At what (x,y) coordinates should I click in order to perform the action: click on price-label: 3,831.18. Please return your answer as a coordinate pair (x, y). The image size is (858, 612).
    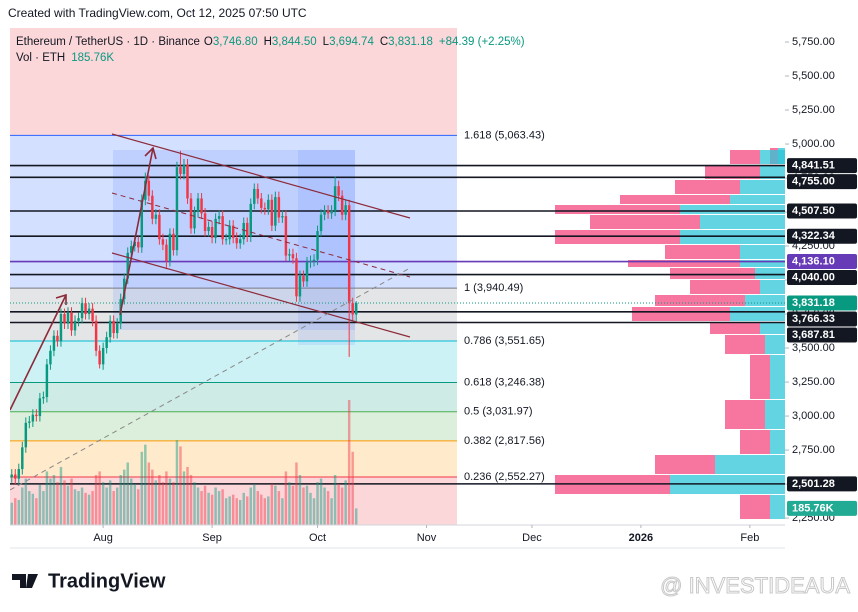
    Looking at the image, I should click on (813, 303).